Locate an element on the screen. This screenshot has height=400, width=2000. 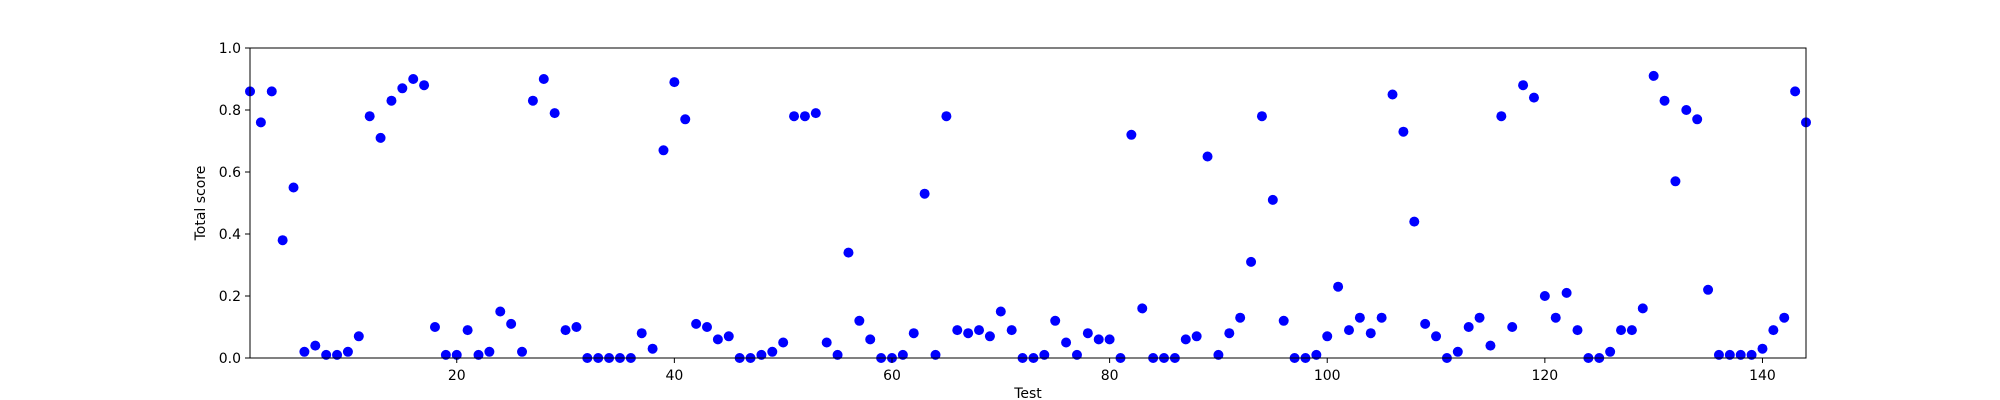
x-axis-ticks: 20 40 60 80 100 120 140 is located at coordinates (1112, 371).